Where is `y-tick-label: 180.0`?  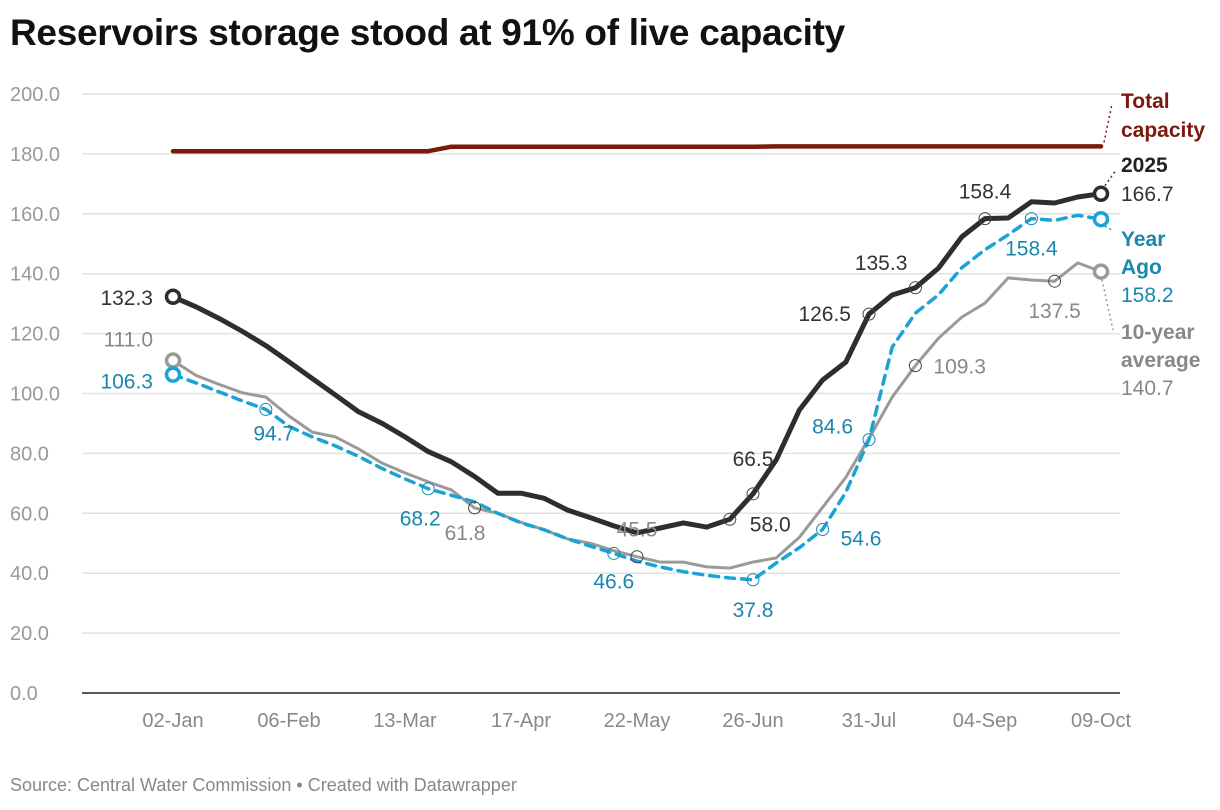
y-tick-label: 180.0 is located at coordinates (35, 155).